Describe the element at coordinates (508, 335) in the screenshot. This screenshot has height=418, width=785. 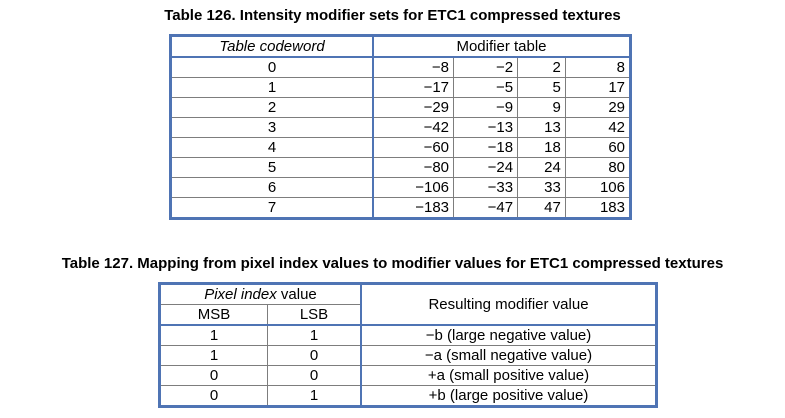
I see `modifier-value-cell: −b (large negative value)` at that location.